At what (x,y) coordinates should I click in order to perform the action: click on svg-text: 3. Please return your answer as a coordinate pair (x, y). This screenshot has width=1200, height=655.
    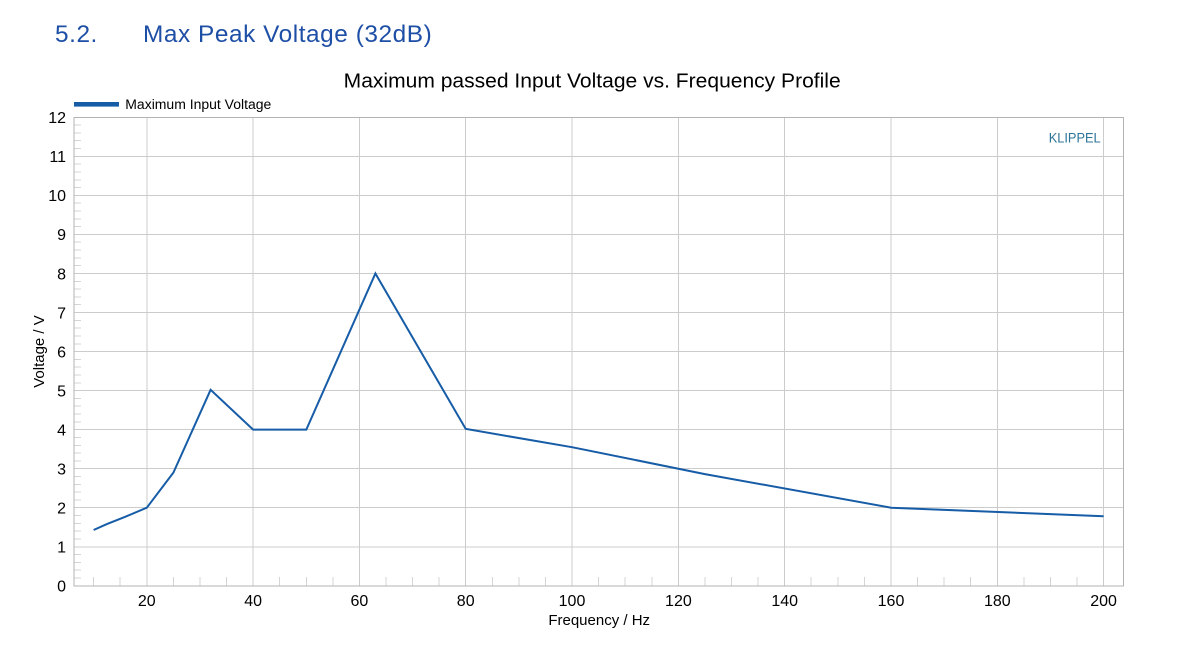
    Looking at the image, I should click on (61, 470).